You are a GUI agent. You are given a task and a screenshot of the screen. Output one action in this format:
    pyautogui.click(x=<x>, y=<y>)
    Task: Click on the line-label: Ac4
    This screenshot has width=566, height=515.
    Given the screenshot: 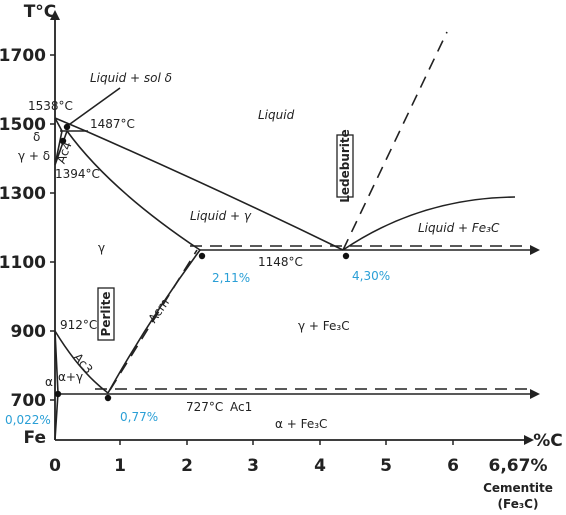 What is the action you would take?
    pyautogui.click(x=64, y=153)
    